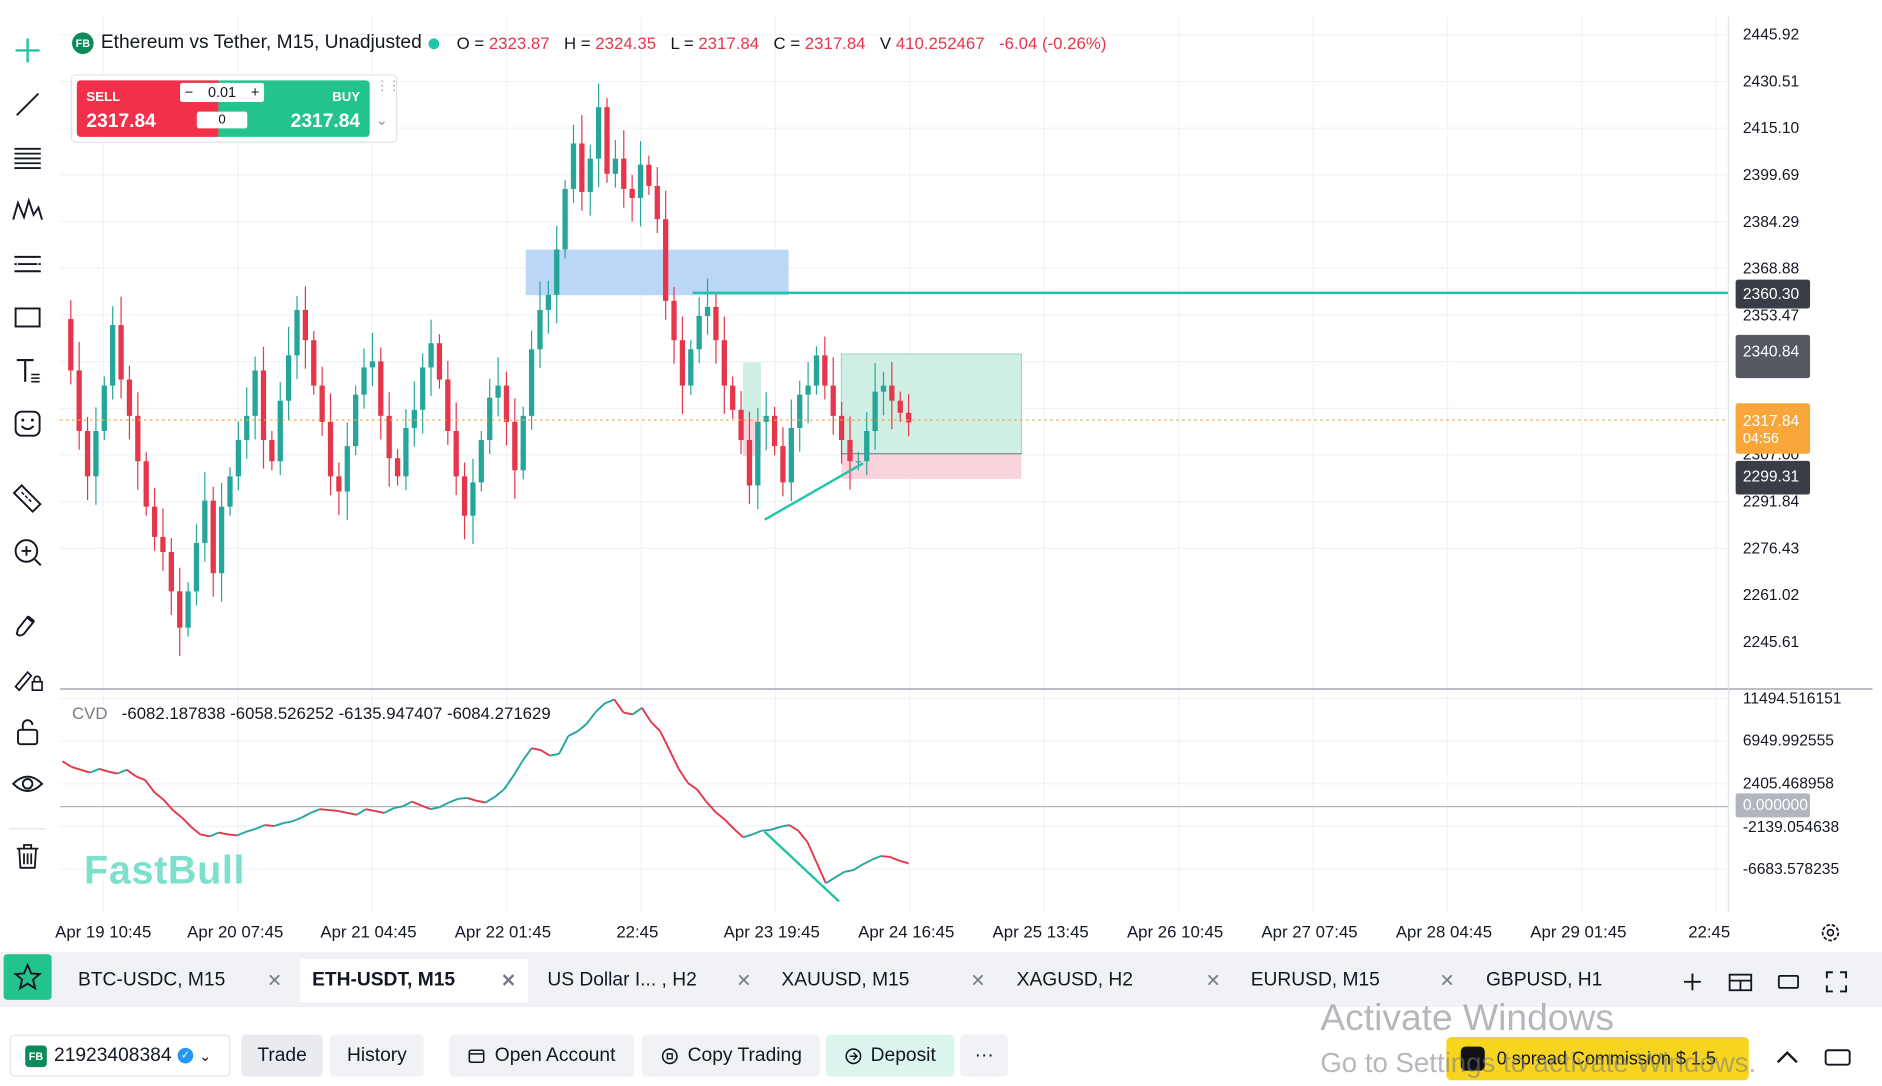 The height and width of the screenshot is (1086, 1882). What do you see at coordinates (1353, 980) in the screenshot?
I see `tab-eurusd: EURUSD, M15 ✕` at bounding box center [1353, 980].